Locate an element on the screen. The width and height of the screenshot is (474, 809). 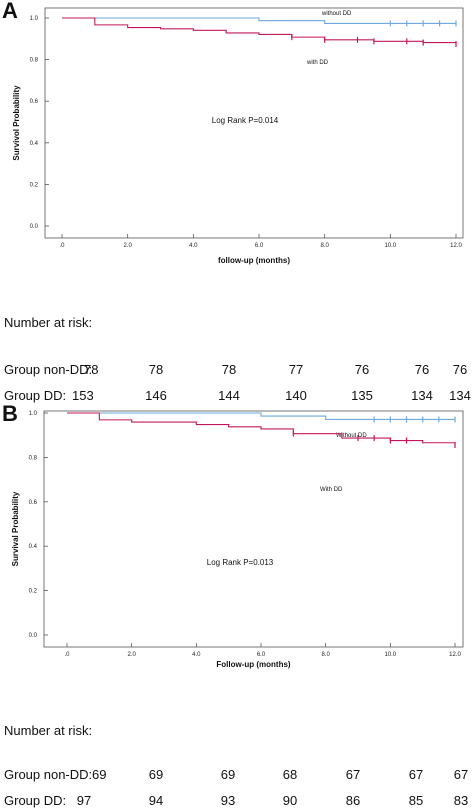
risk-value: 86 is located at coordinates (353, 800).